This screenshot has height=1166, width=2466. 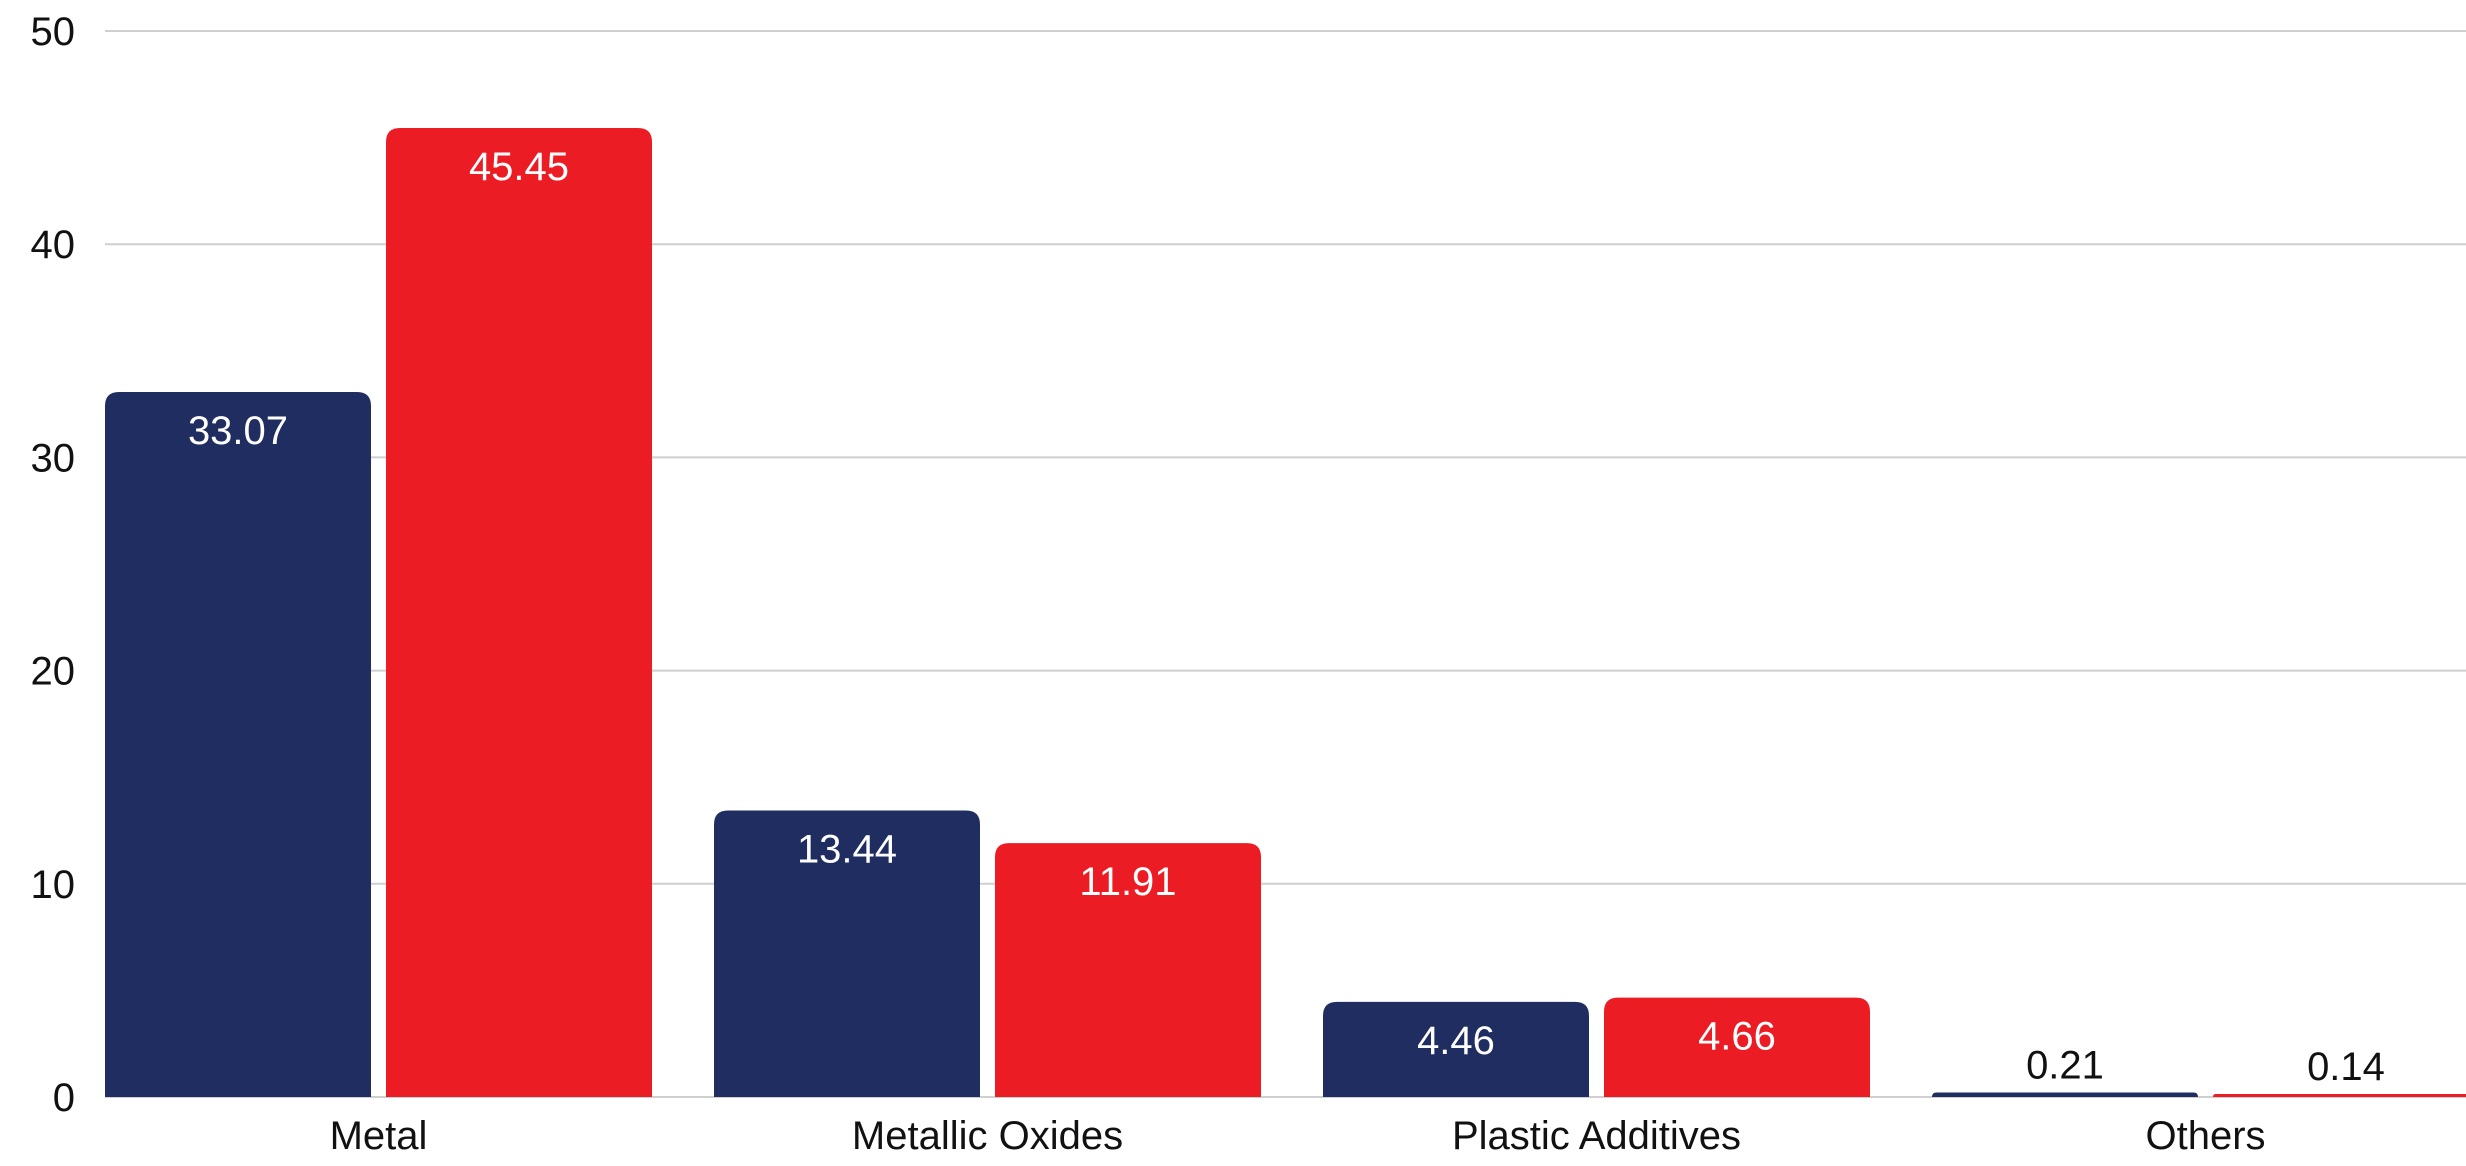 What do you see at coordinates (379, 1136) in the screenshot?
I see `x-category-label: Metal` at bounding box center [379, 1136].